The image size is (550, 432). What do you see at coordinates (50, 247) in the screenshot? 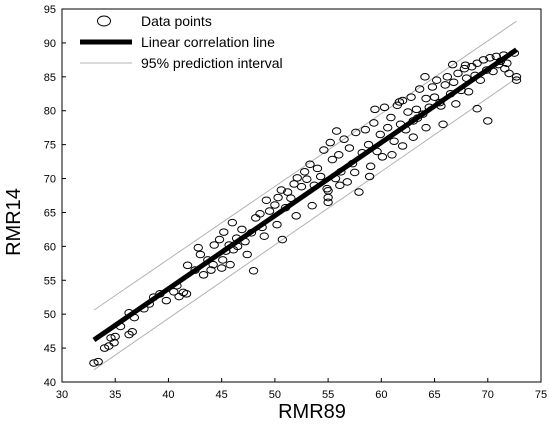
I see `y-tick-label: 60` at bounding box center [50, 247].